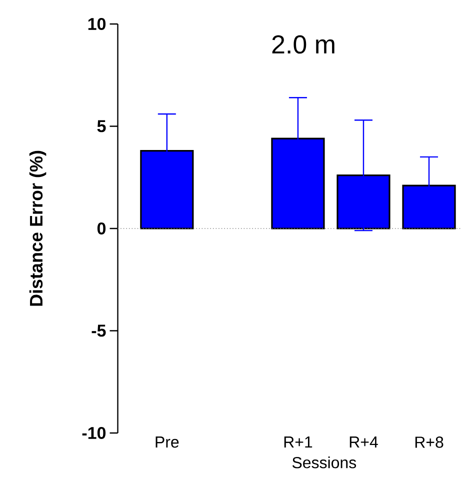  What do you see at coordinates (101, 126) in the screenshot?
I see `y-tick-label: 5` at bounding box center [101, 126].